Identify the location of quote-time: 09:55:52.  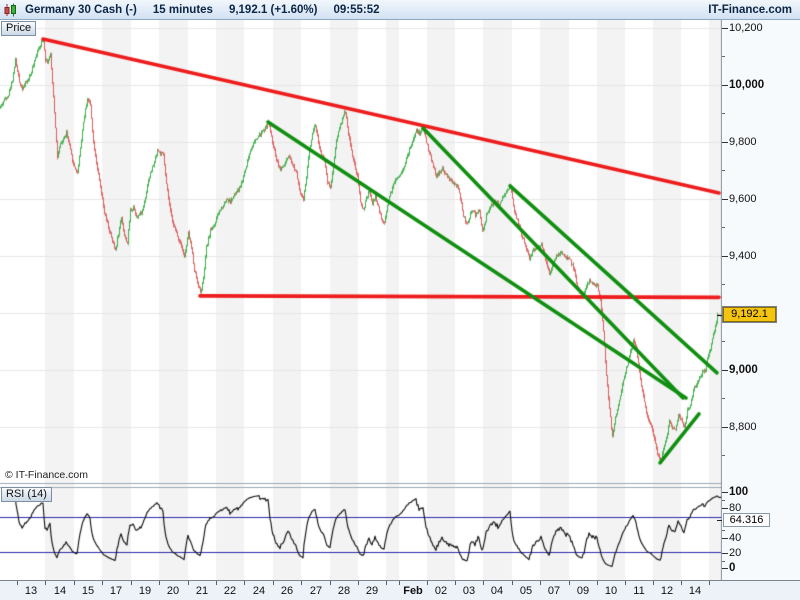
(356, 9).